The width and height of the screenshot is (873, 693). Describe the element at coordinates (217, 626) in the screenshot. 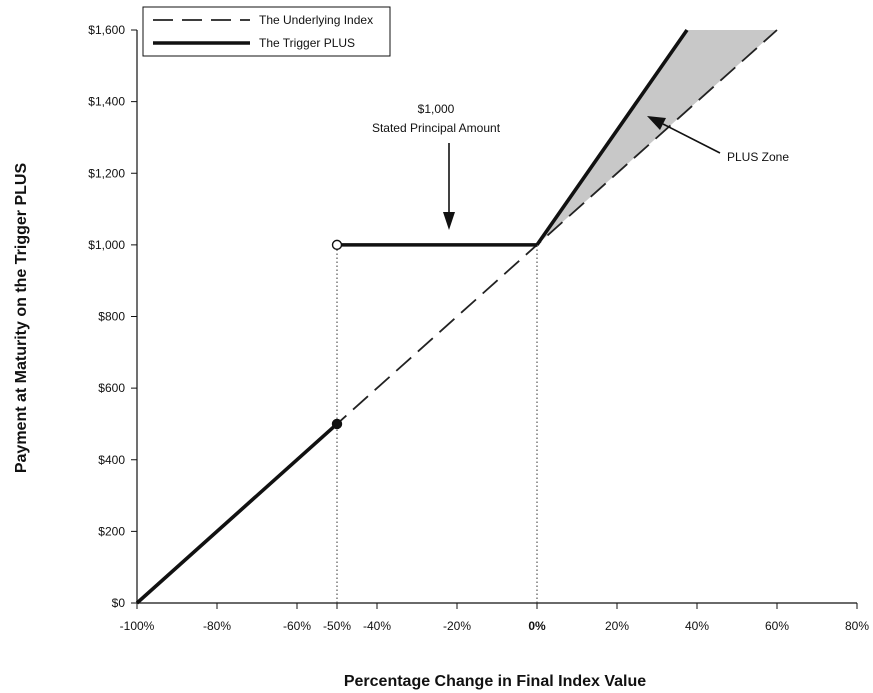

I see `x-tick-label: -80%` at that location.